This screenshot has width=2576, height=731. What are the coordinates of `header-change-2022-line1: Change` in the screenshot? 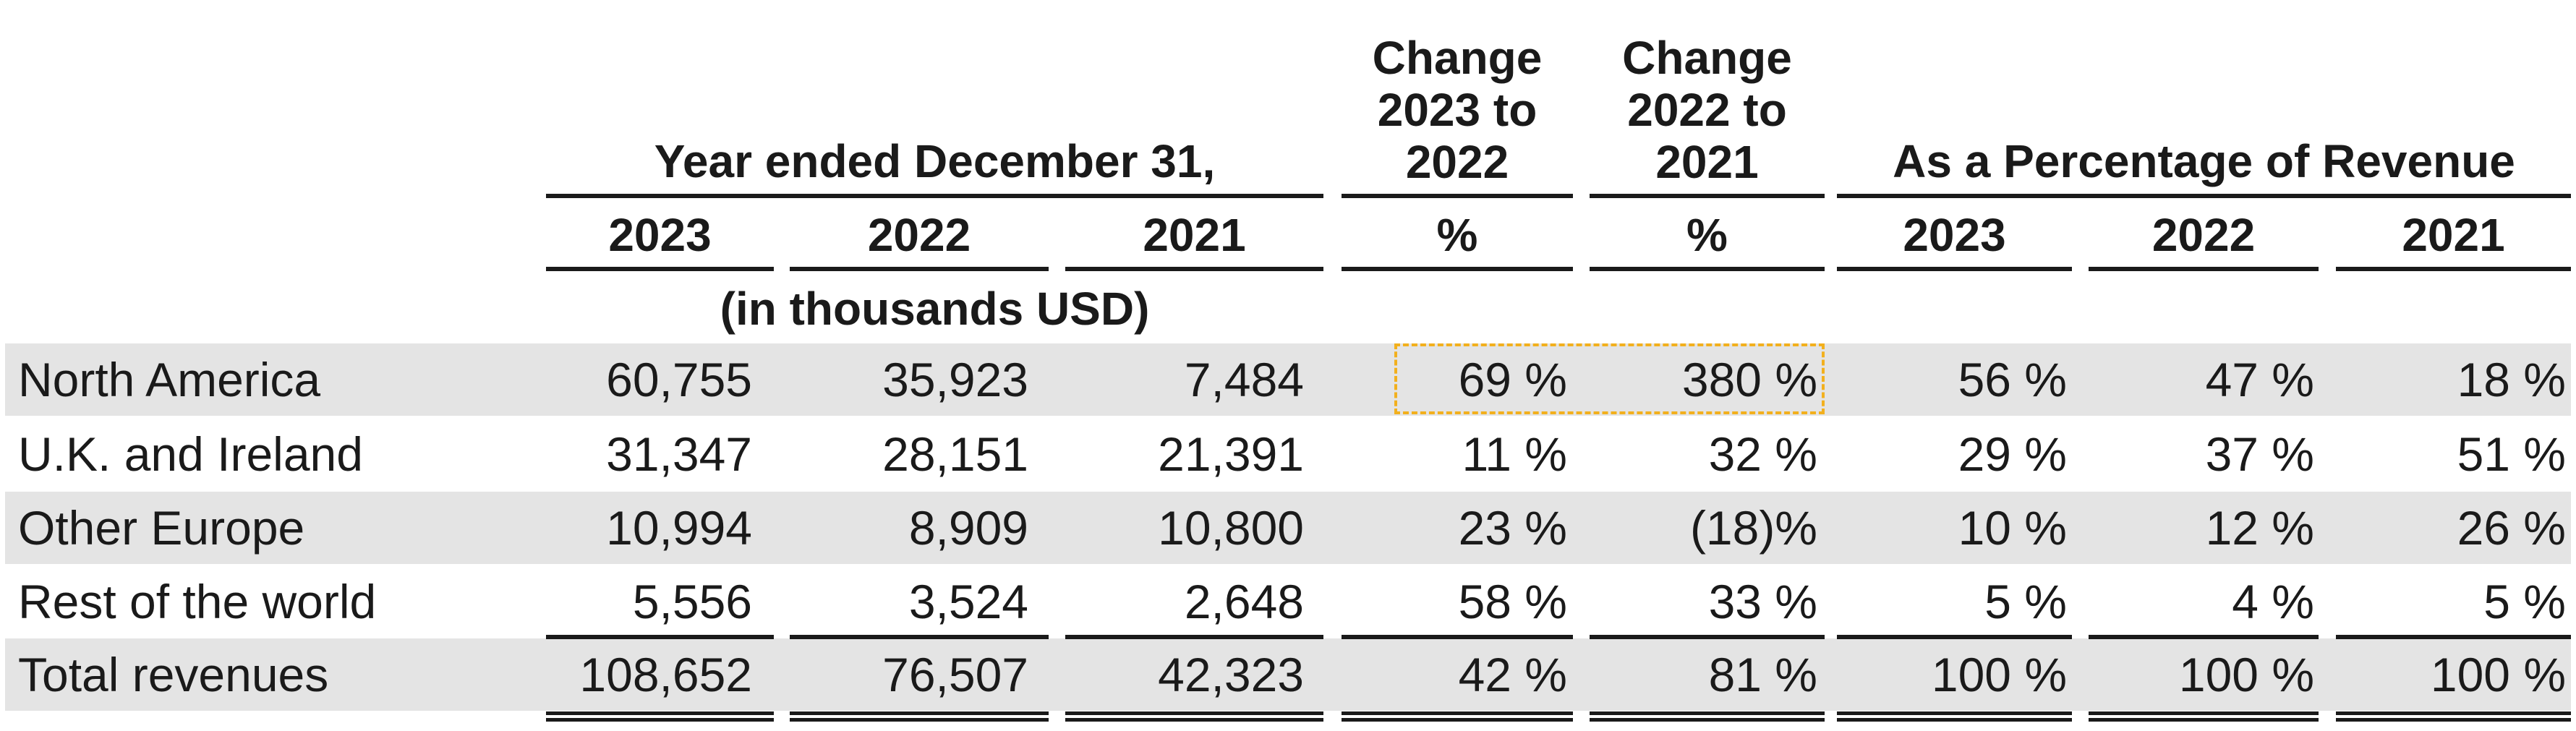 It's located at (1707, 58).